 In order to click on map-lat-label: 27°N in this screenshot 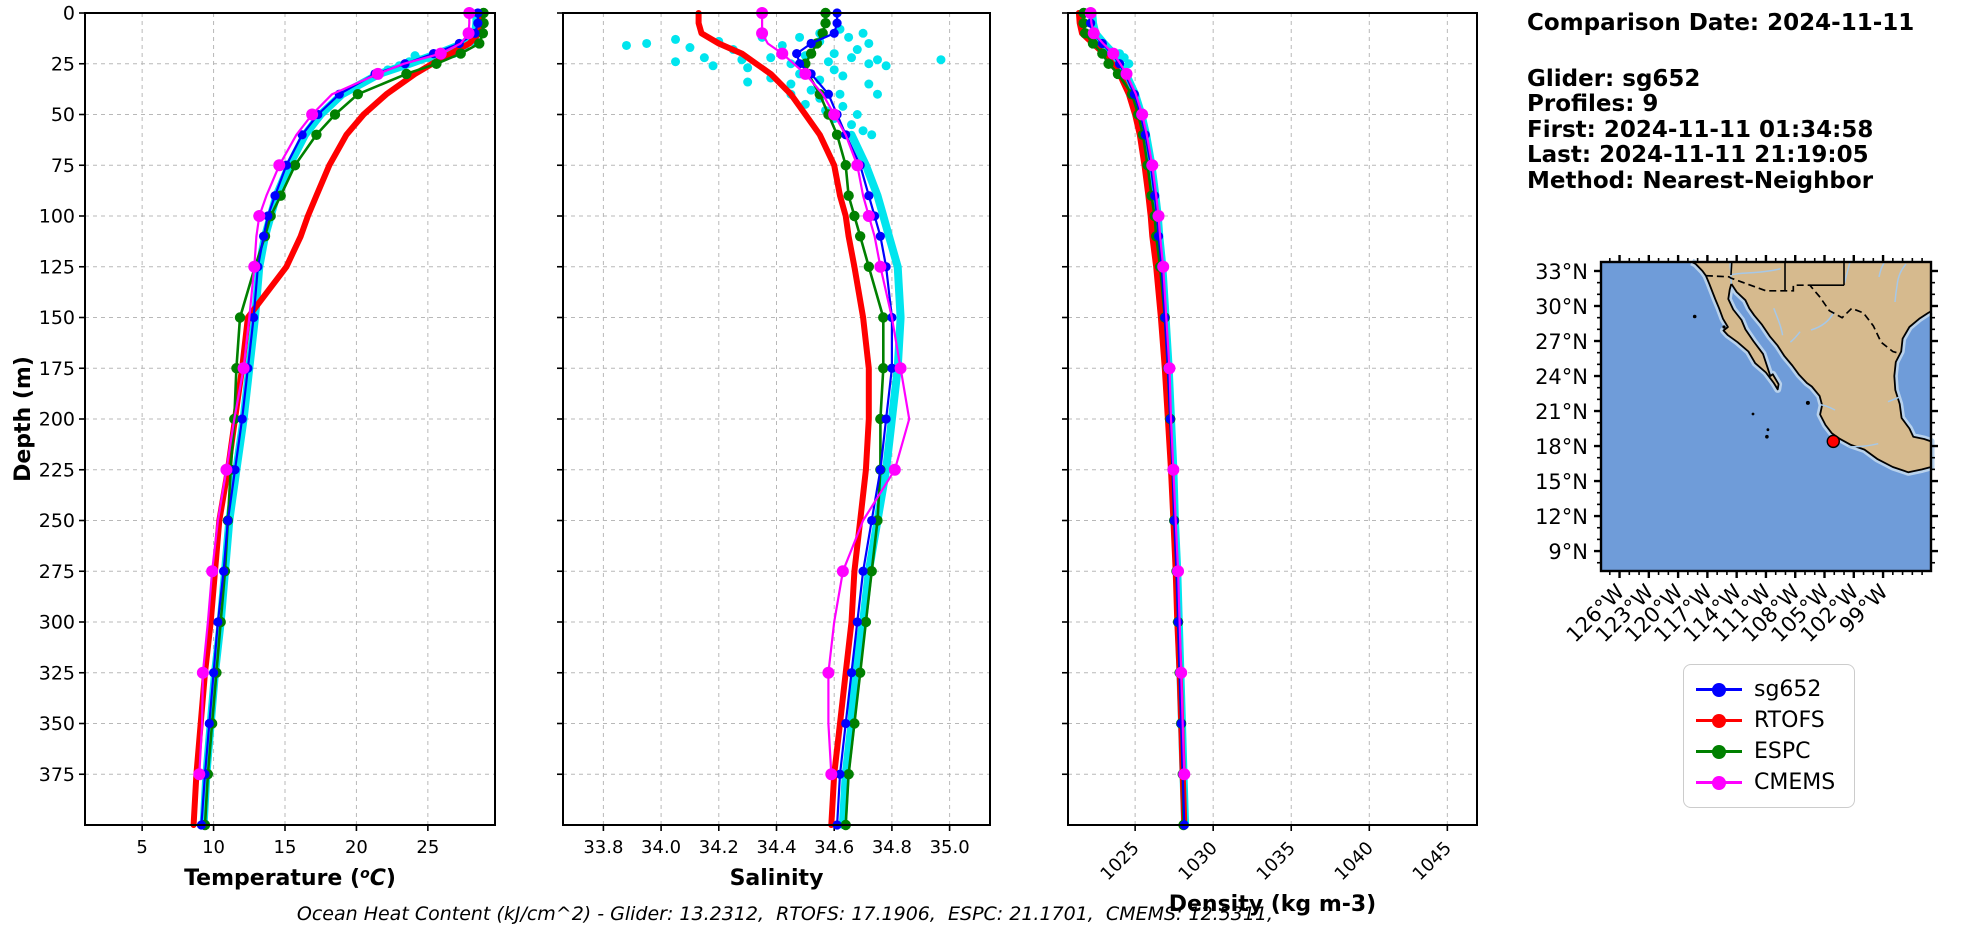, I will do `click(1561, 342)`.